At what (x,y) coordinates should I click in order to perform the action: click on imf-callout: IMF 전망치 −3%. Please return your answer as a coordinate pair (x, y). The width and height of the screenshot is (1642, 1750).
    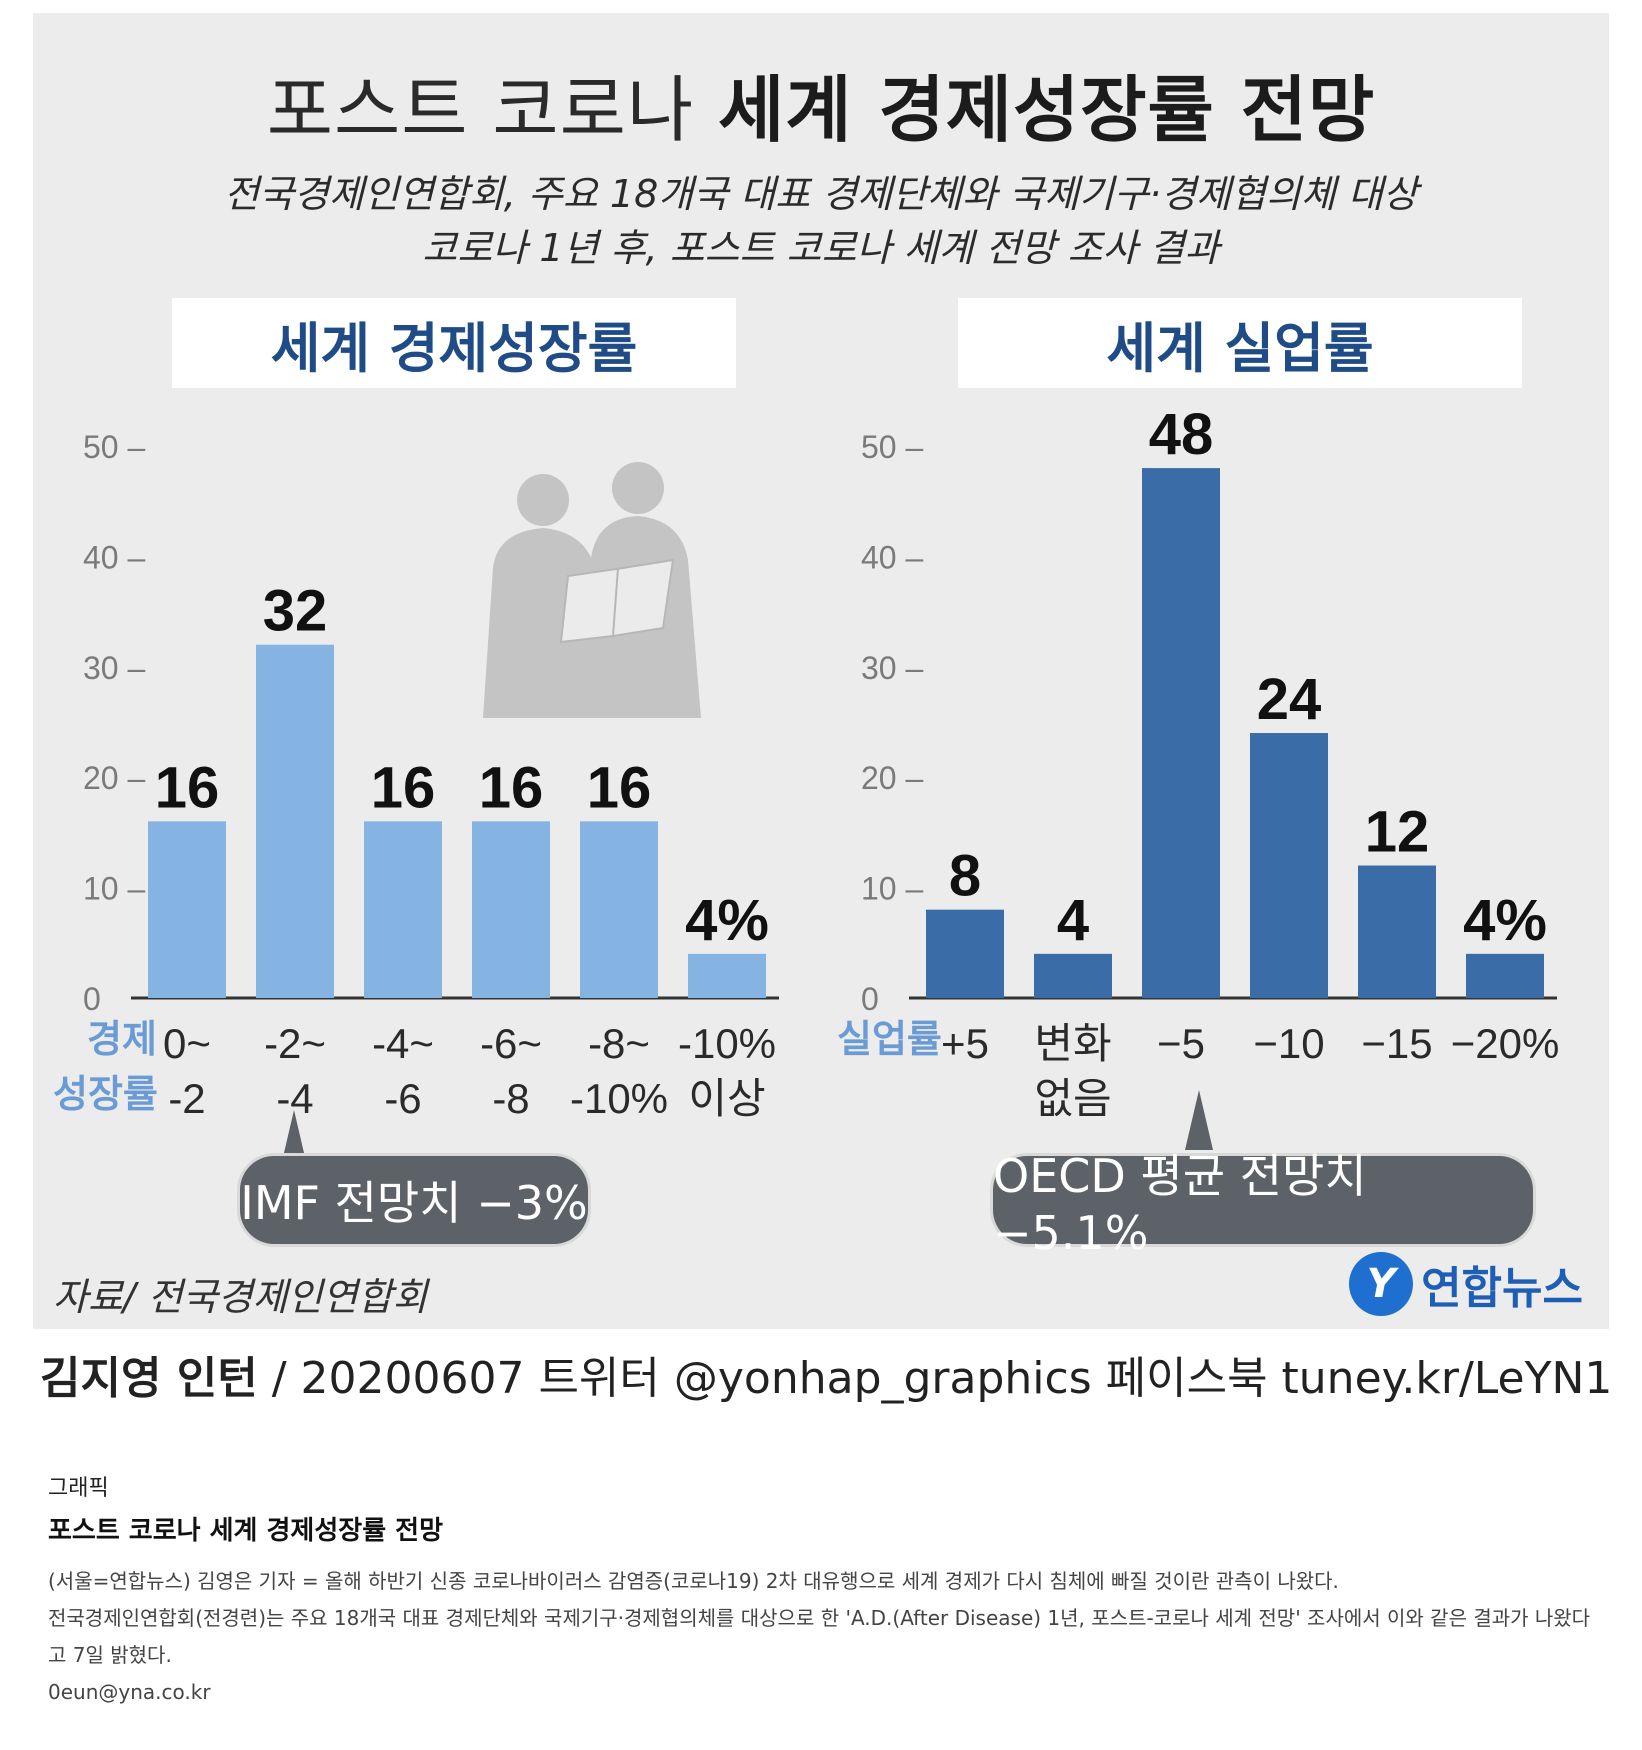
    Looking at the image, I should click on (414, 1200).